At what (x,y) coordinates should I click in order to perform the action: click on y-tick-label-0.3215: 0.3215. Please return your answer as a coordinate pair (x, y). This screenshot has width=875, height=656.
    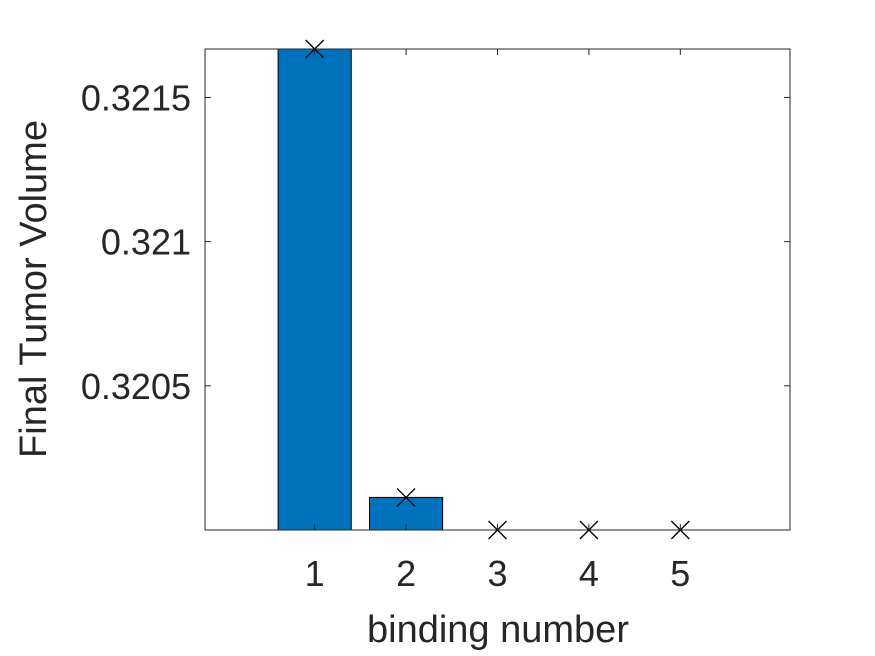
    Looking at the image, I should click on (136, 97).